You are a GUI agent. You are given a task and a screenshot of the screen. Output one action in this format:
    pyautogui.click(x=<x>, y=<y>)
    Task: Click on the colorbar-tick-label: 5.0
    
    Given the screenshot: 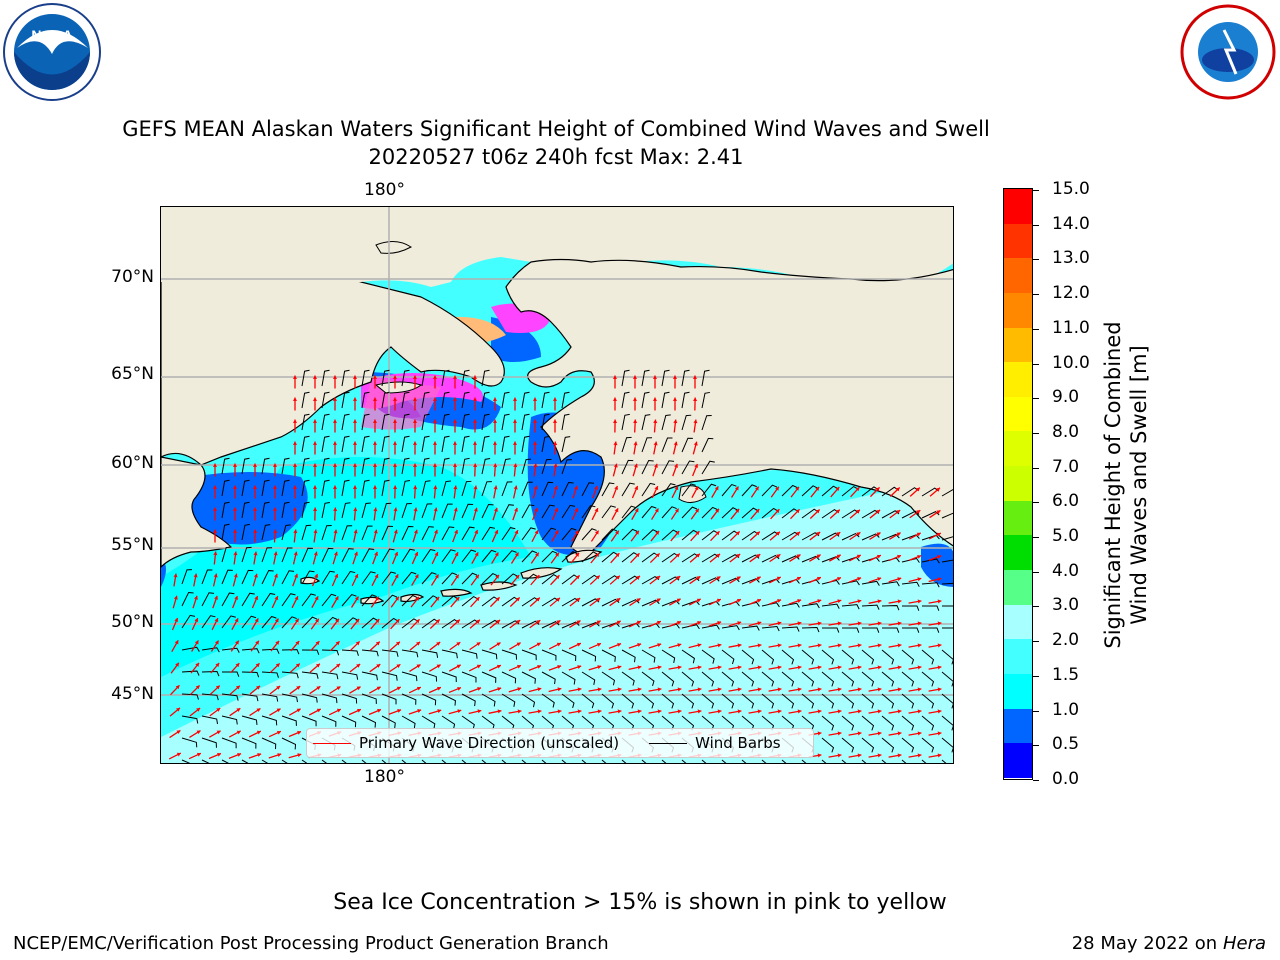 What is the action you would take?
    pyautogui.click(x=1066, y=536)
    